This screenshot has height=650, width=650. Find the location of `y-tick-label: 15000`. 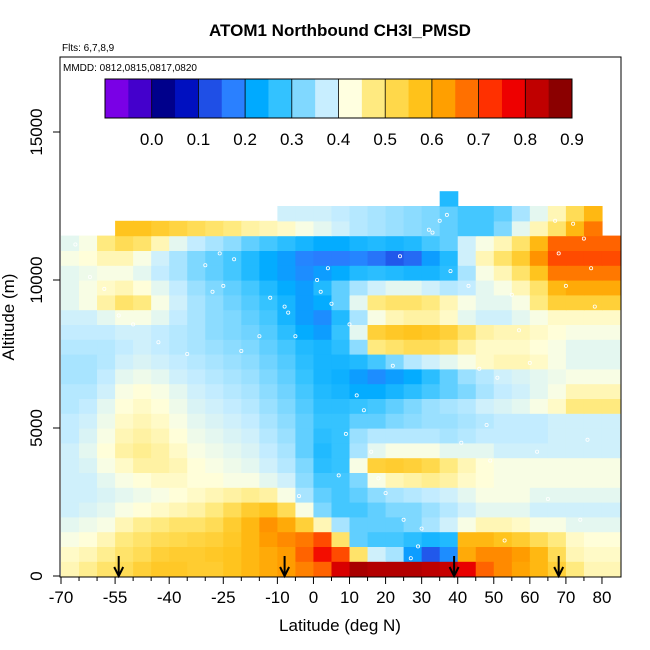

y-tick-label: 15000 is located at coordinates (36, 131).